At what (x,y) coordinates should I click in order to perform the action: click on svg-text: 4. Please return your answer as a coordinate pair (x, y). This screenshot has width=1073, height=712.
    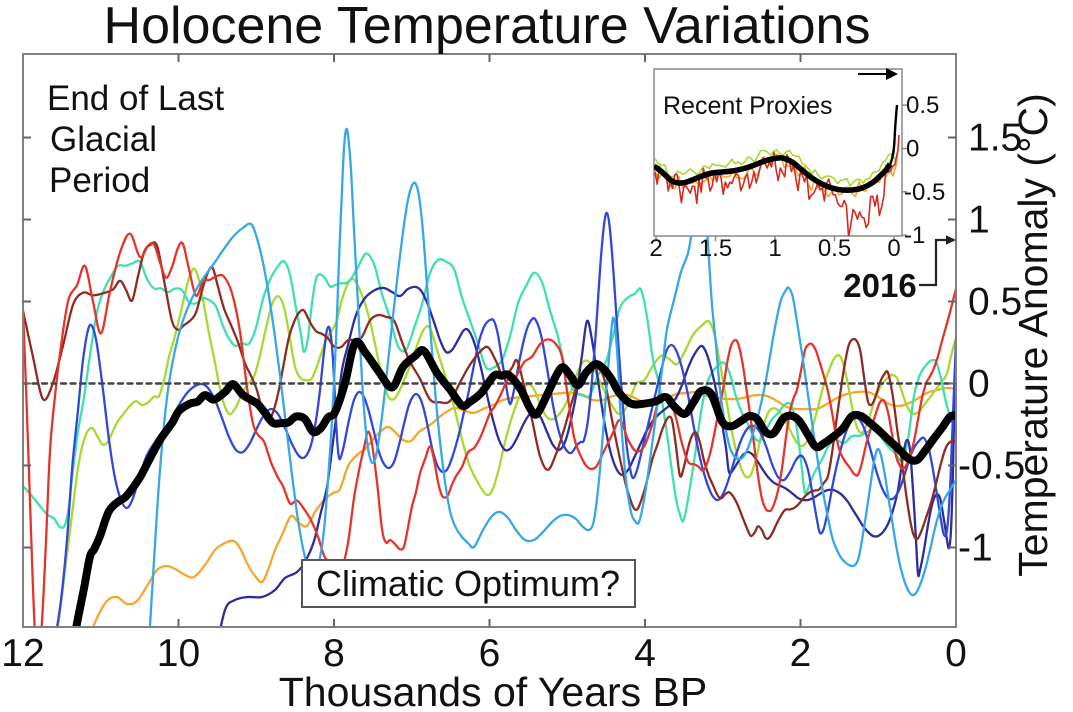
    Looking at the image, I should click on (645, 653).